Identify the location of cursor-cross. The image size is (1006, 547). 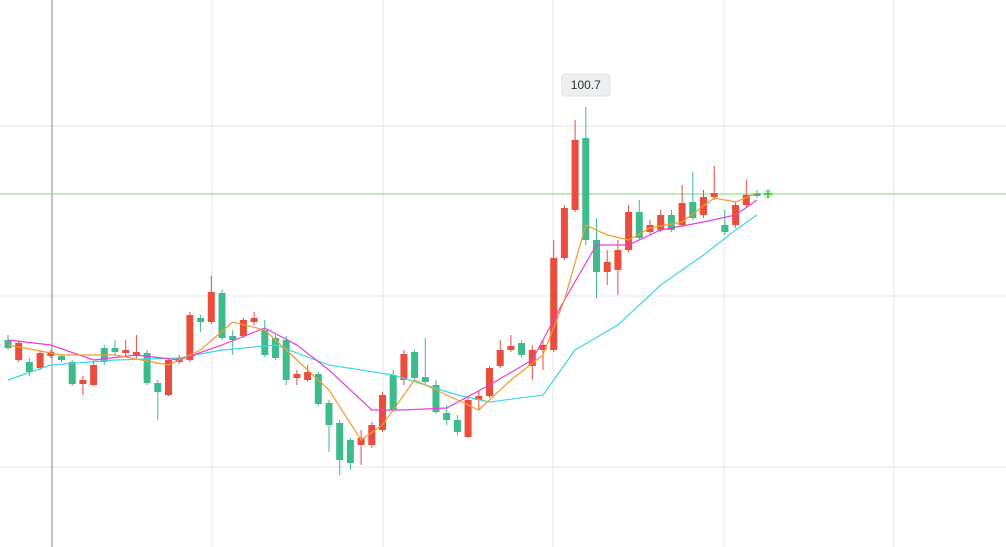
(768, 194).